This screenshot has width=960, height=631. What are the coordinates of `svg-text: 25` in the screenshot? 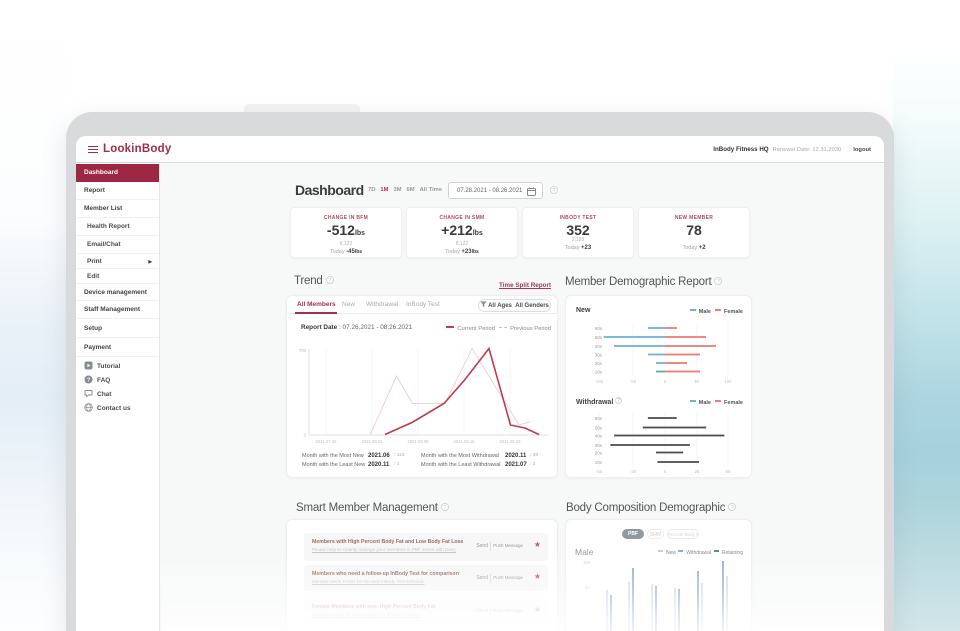 It's located at (697, 471).